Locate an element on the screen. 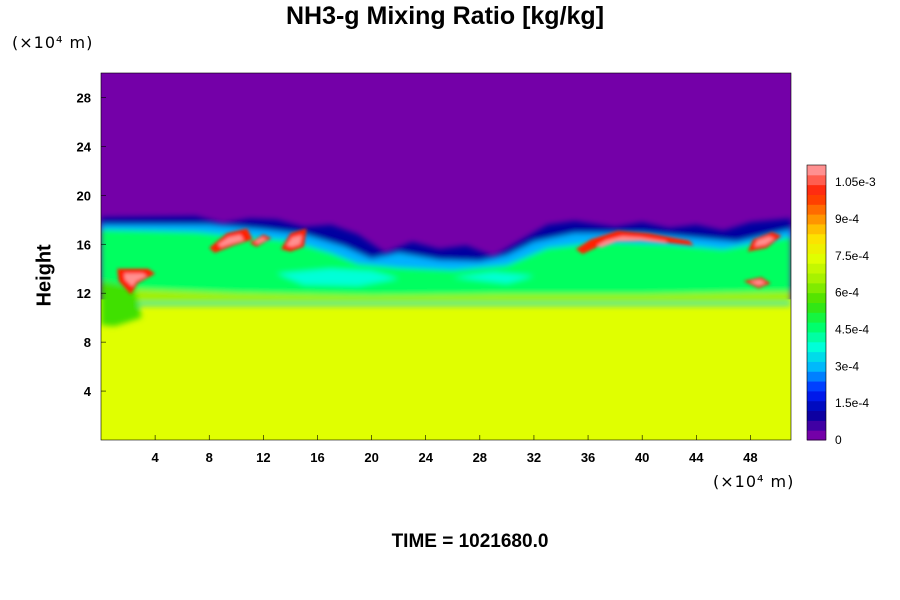  cell-12-core is located at coordinates (261, 240).